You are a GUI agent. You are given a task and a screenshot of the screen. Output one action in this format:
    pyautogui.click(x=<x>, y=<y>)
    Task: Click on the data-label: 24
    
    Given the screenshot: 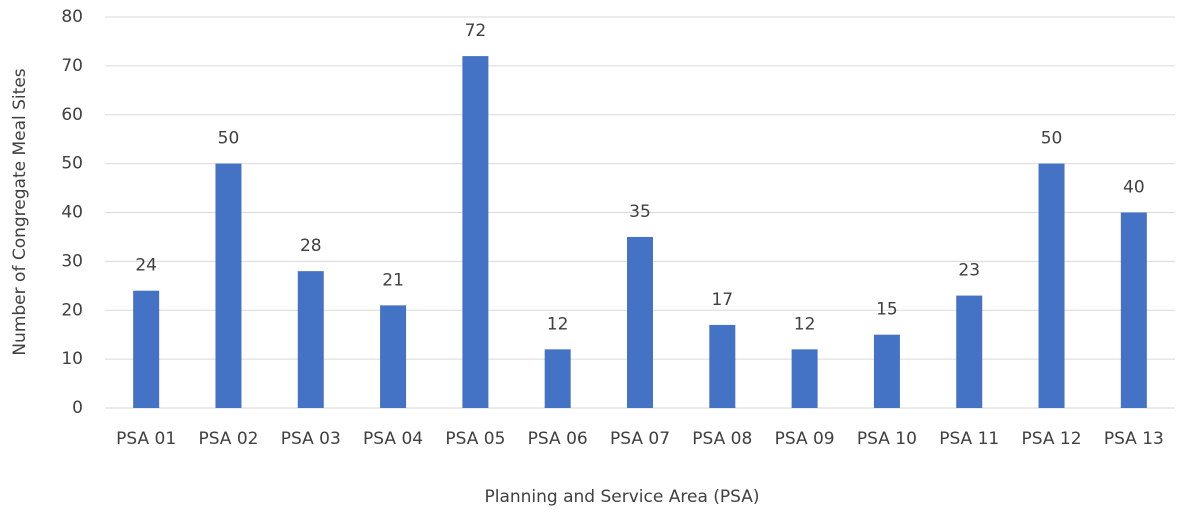 What is the action you would take?
    pyautogui.click(x=146, y=266)
    